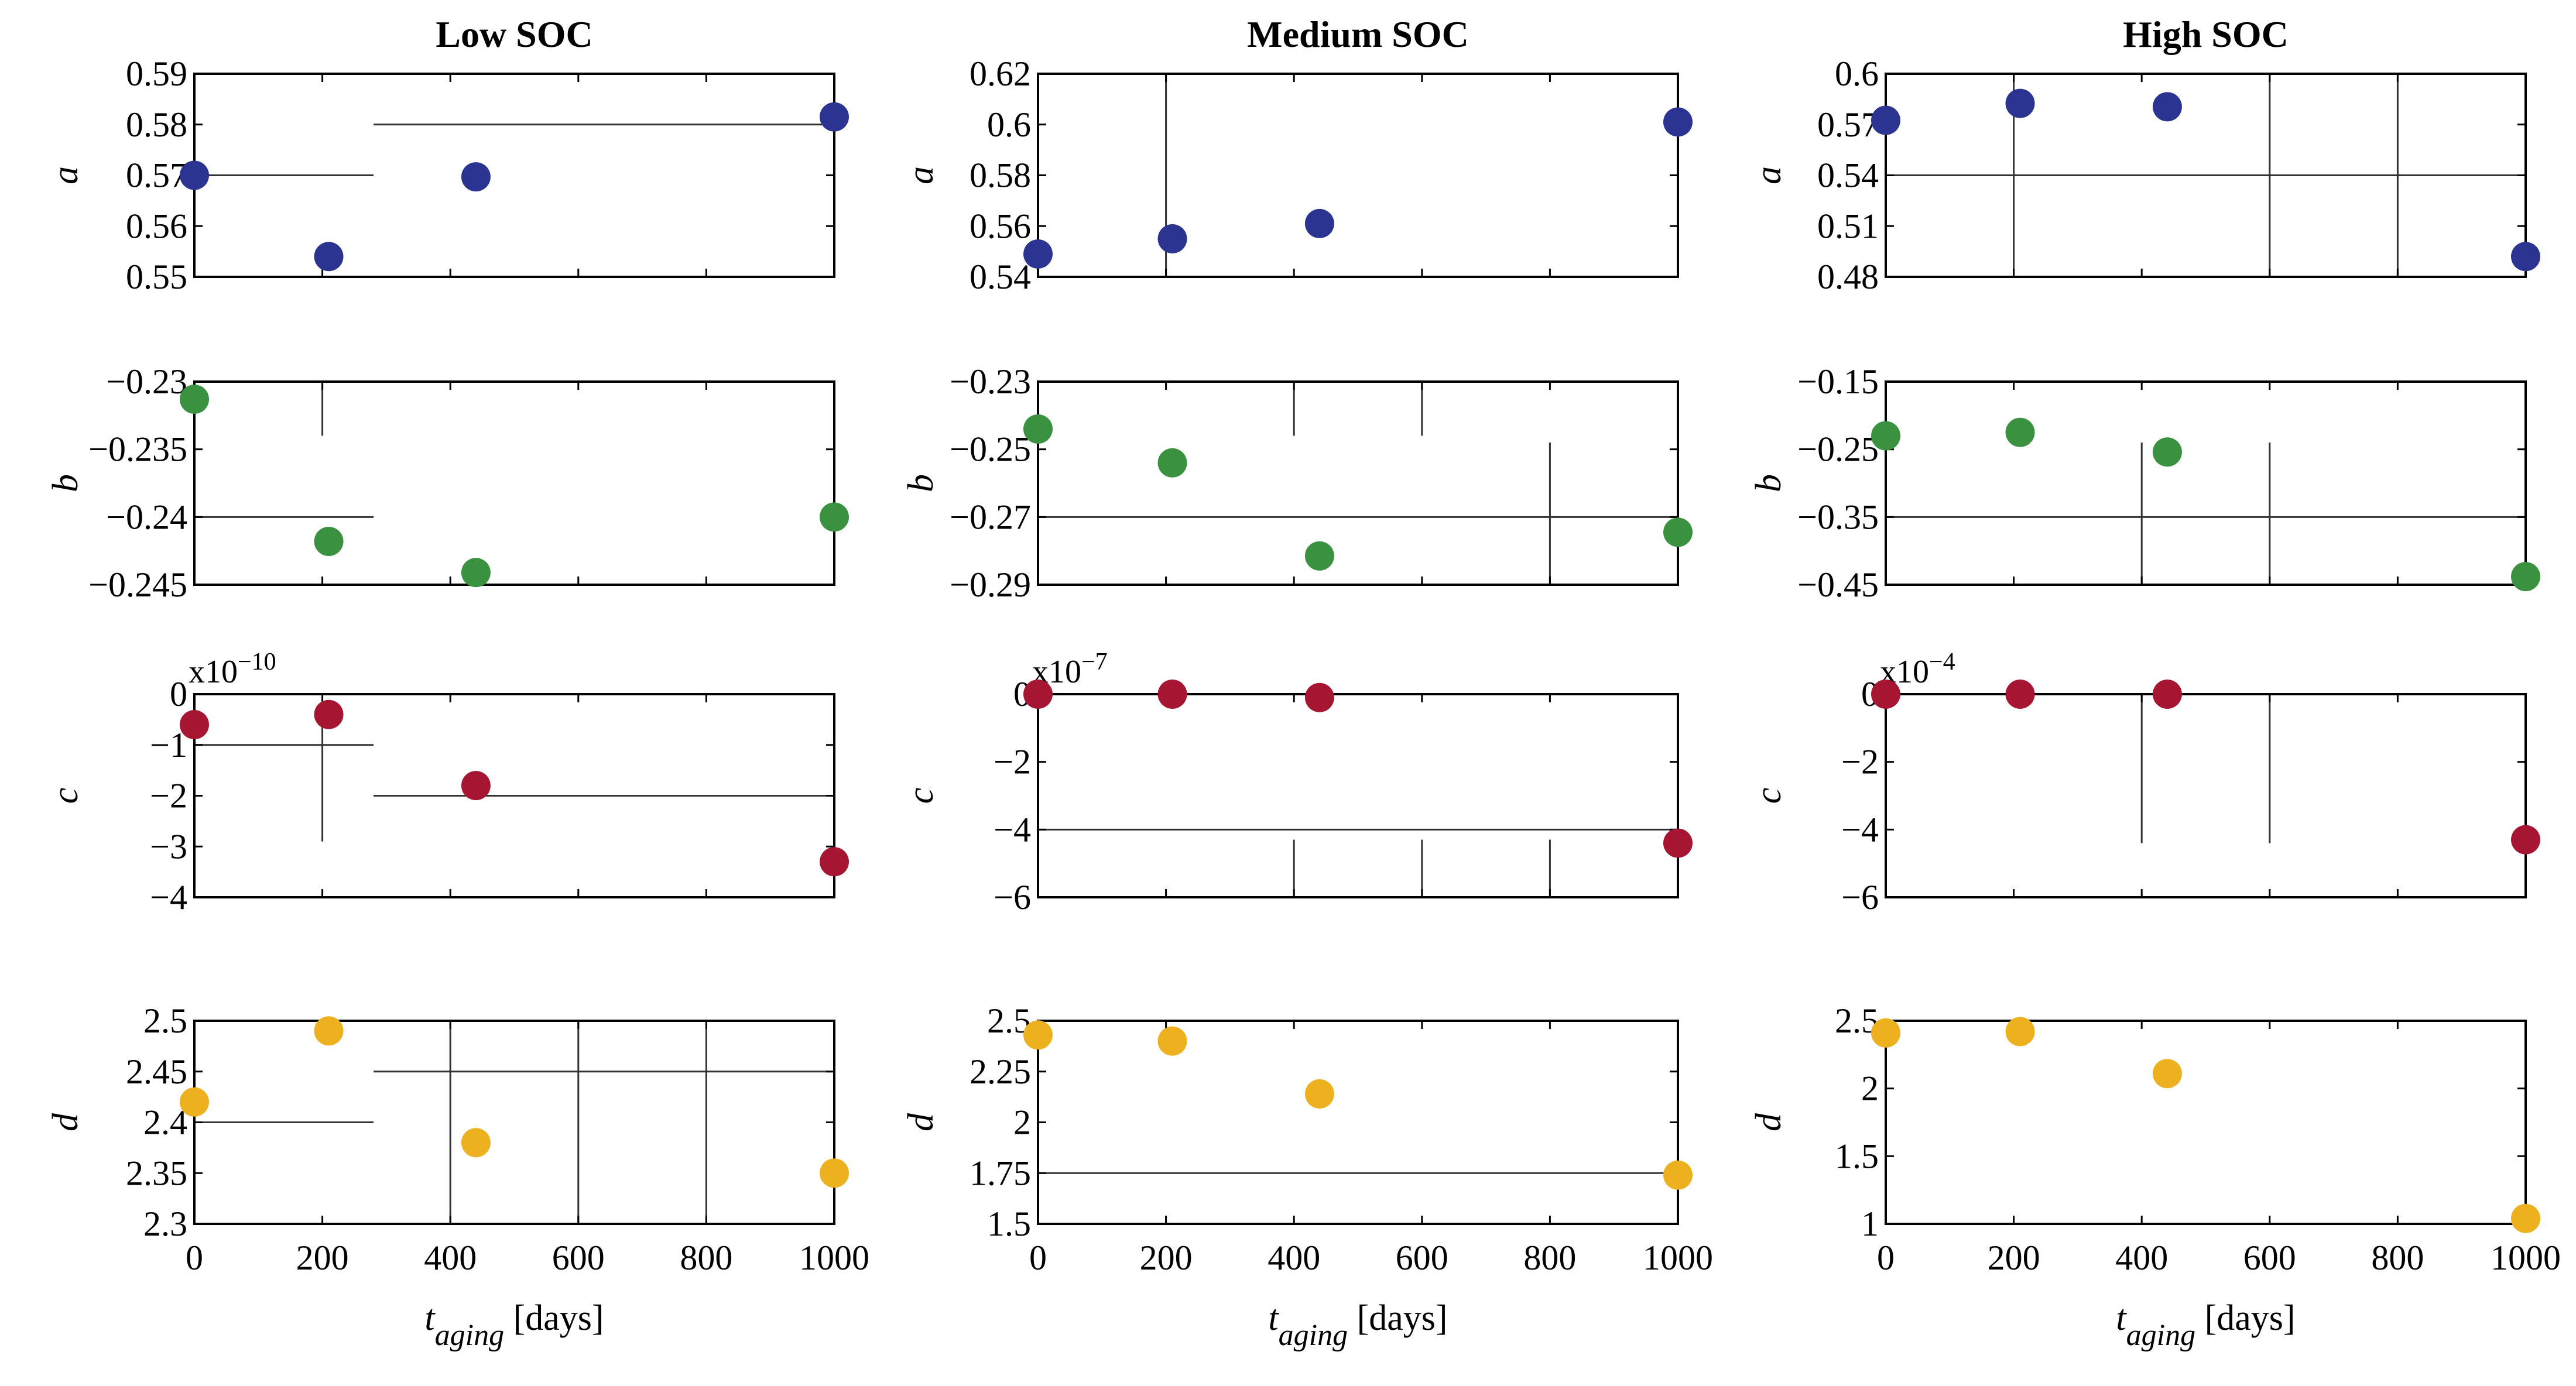 The width and height of the screenshot is (2576, 1386). What do you see at coordinates (1870, 1224) in the screenshot?
I see `y-tick-label: 1` at bounding box center [1870, 1224].